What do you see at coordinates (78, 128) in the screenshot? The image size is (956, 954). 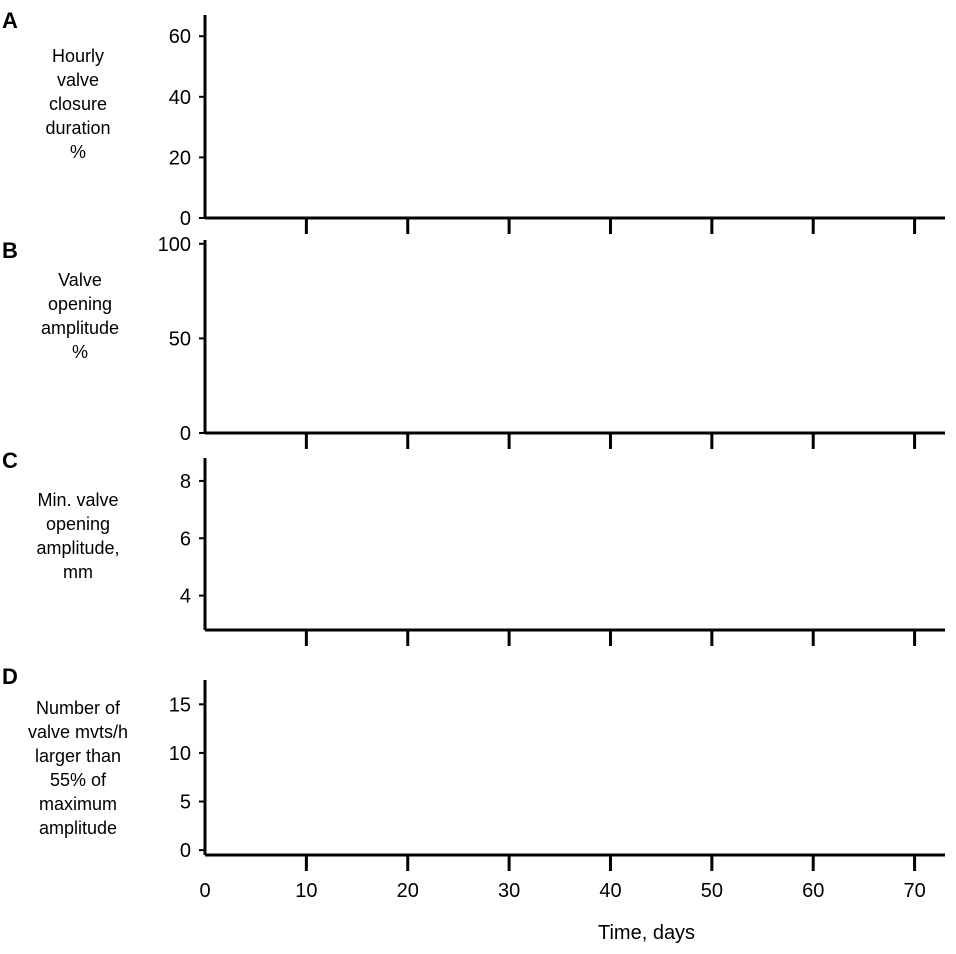 I see `ylabel-line: duration` at bounding box center [78, 128].